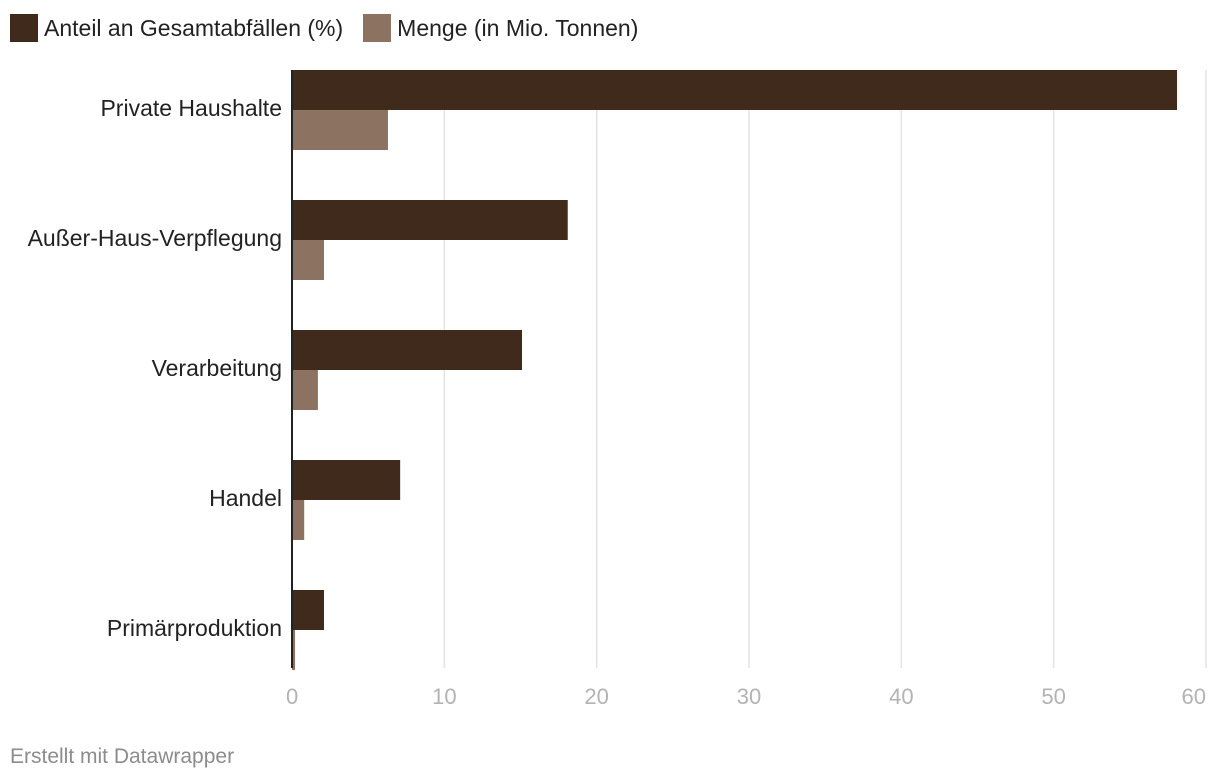 The image size is (1220, 782). I want to click on x-tick-label-4: 40, so click(901, 696).